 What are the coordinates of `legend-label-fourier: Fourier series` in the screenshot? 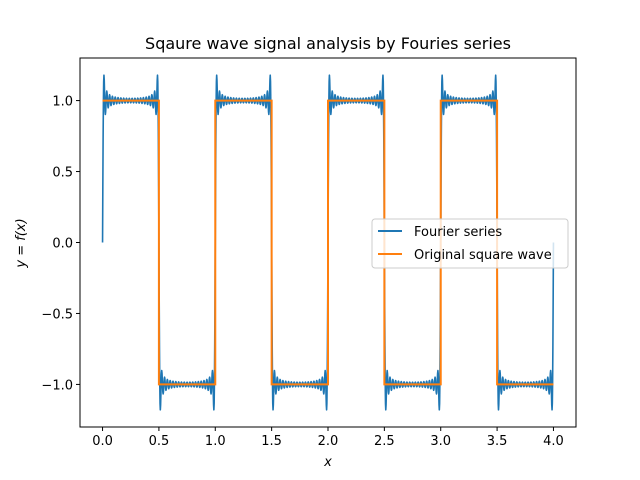 It's located at (458, 232).